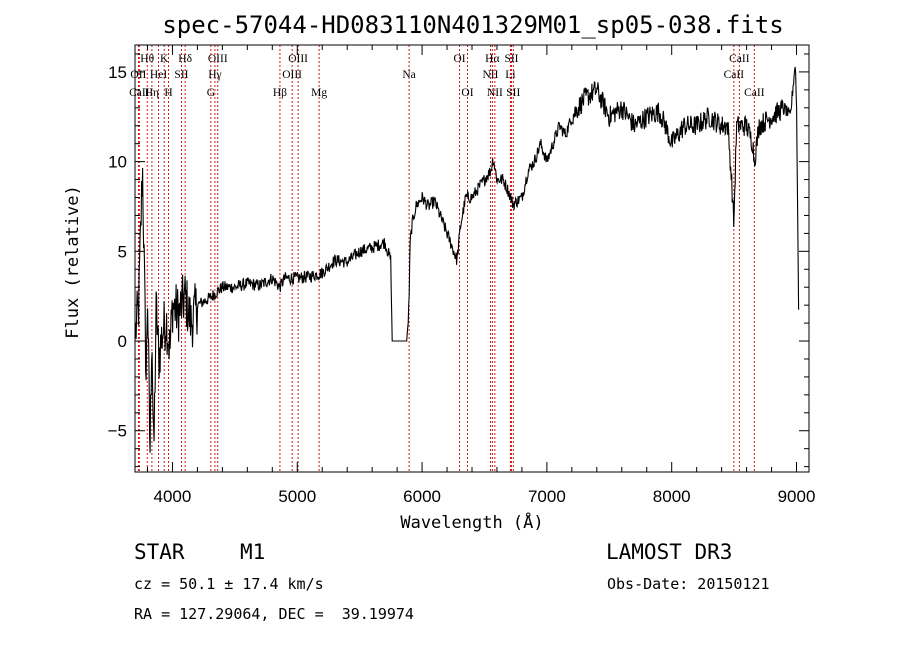  Describe the element at coordinates (274, 614) in the screenshot. I see `sky-coordinates: RA = 127.29064, DEC = 39.19974` at that location.